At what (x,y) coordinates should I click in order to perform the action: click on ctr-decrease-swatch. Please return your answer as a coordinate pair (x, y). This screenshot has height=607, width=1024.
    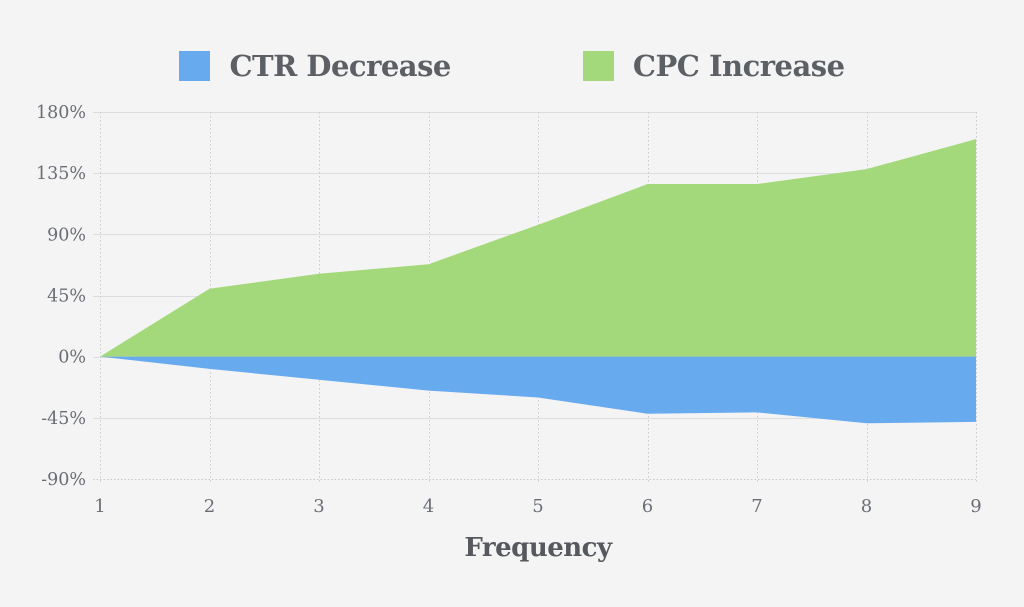
    Looking at the image, I should click on (195, 66).